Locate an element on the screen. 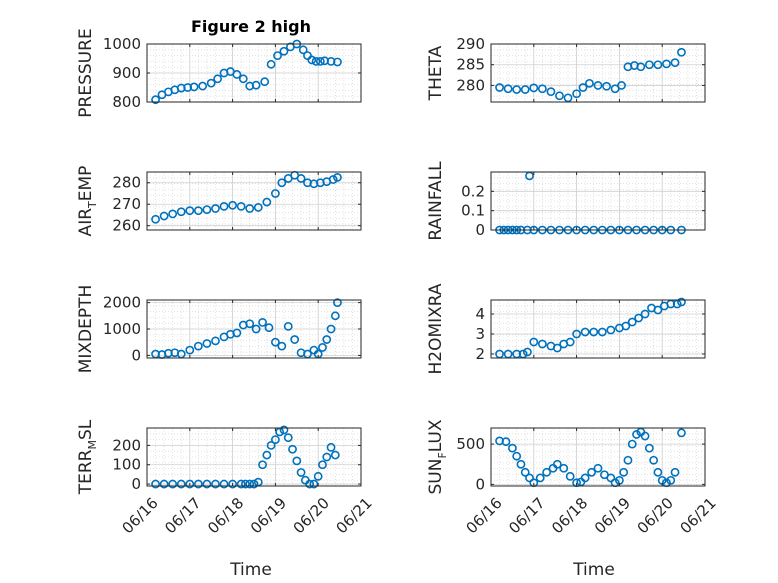 The width and height of the screenshot is (778, 583). y-tick-label: 0.1 is located at coordinates (473, 211).